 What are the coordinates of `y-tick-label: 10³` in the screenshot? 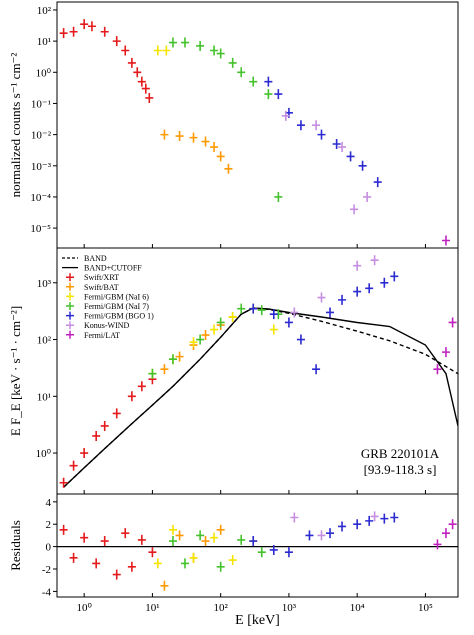 It's located at (44, 284).